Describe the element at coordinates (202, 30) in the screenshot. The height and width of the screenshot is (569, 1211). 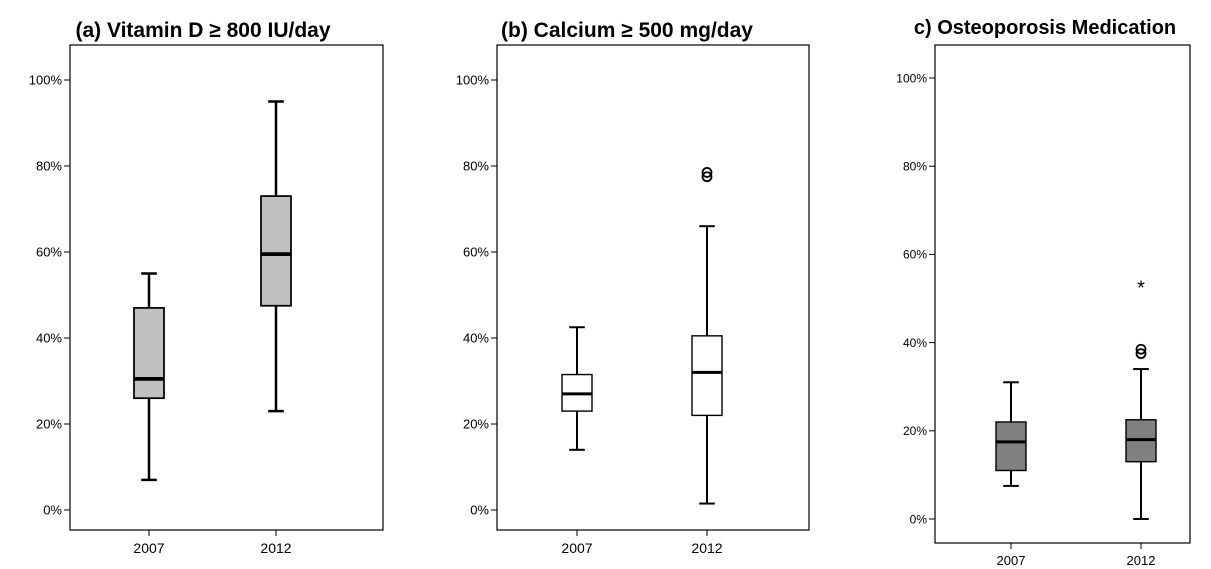
I see `panel-title: (a) Vitamin D ≥ 800 IU/day` at that location.